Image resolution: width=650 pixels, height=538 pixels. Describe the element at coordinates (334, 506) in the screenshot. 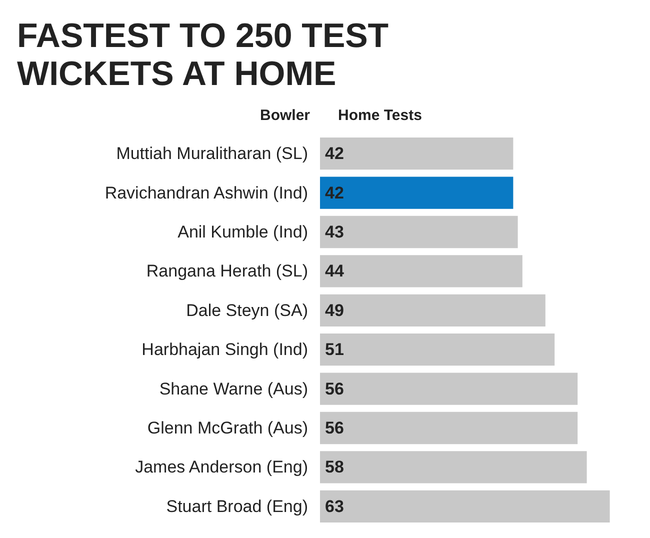

I see `data-label: 63` at that location.